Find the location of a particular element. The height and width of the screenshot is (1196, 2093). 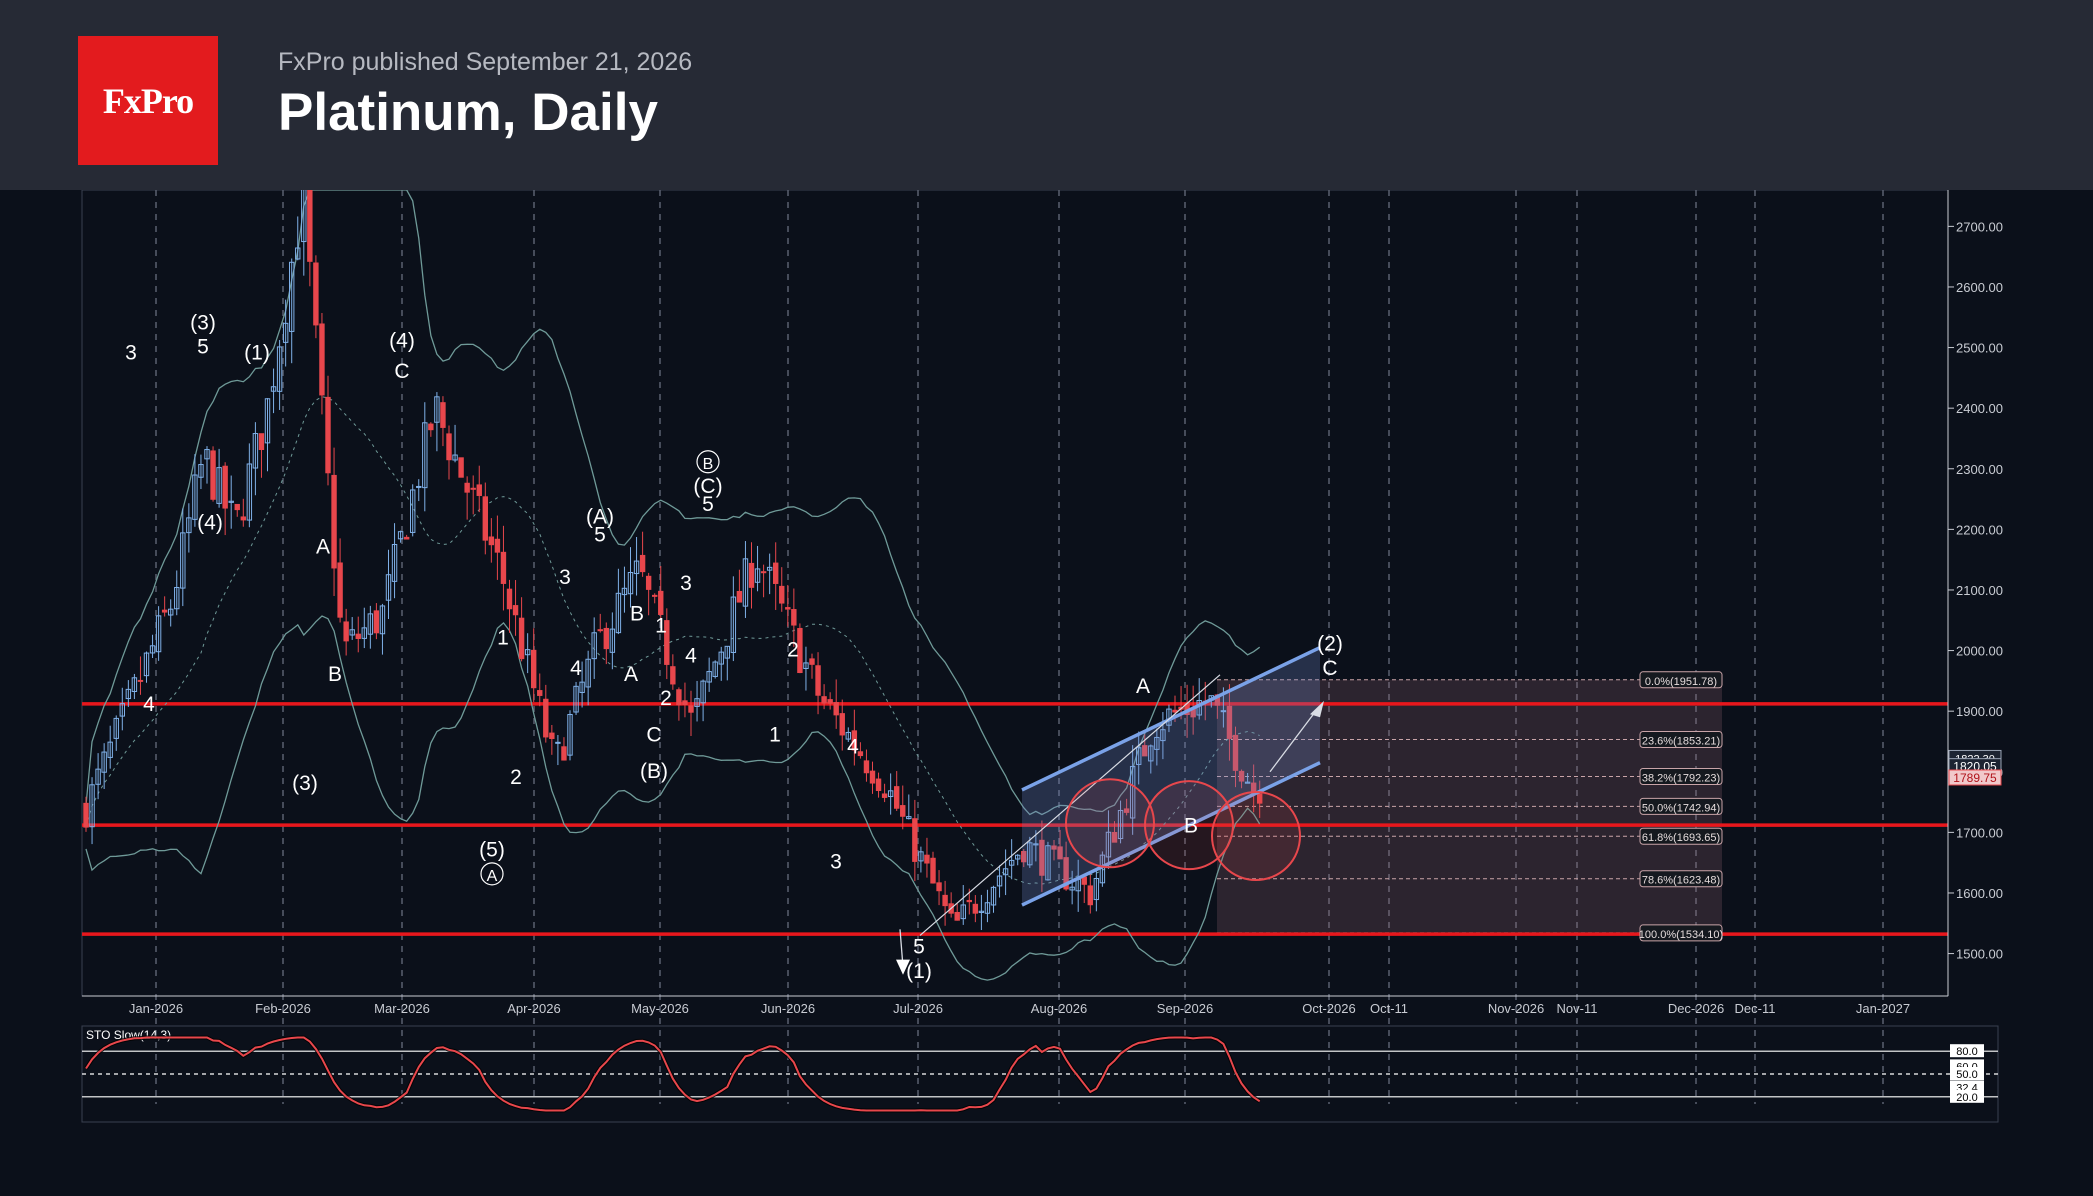

date-tick-label: Nov-2026 is located at coordinates (1516, 1008).